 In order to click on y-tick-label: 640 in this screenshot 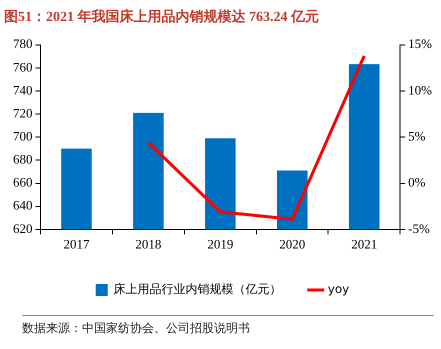, I will do `click(22, 205)`.